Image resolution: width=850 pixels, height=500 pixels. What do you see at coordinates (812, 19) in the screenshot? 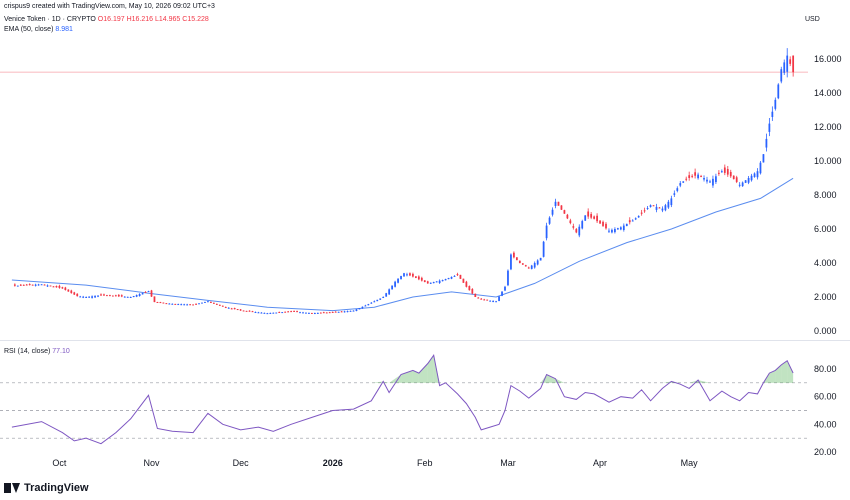
I see `currency-label: USD` at bounding box center [812, 19].